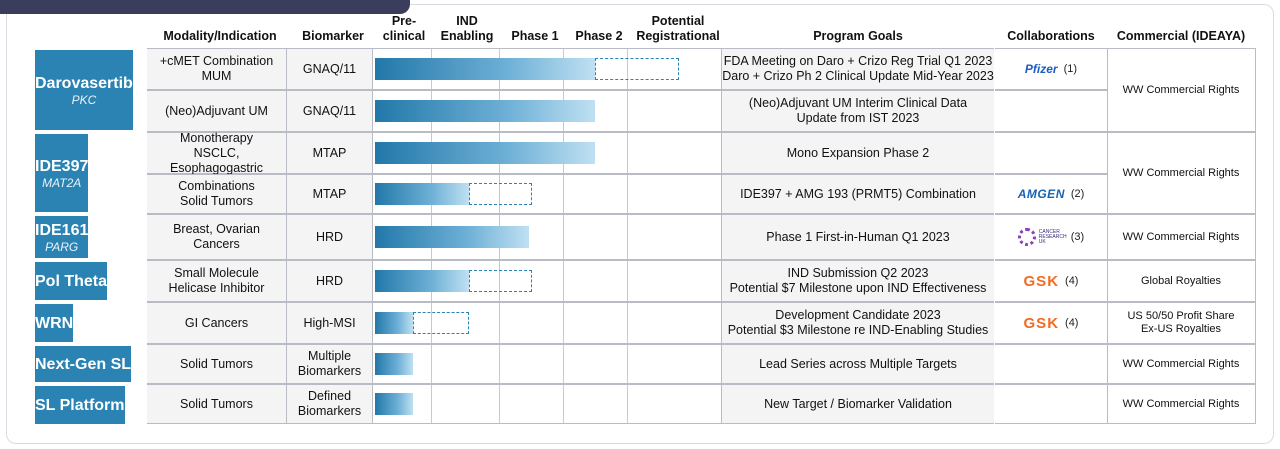 The image size is (1280, 449). I want to click on row-modality: Solid Tumors, so click(217, 404).